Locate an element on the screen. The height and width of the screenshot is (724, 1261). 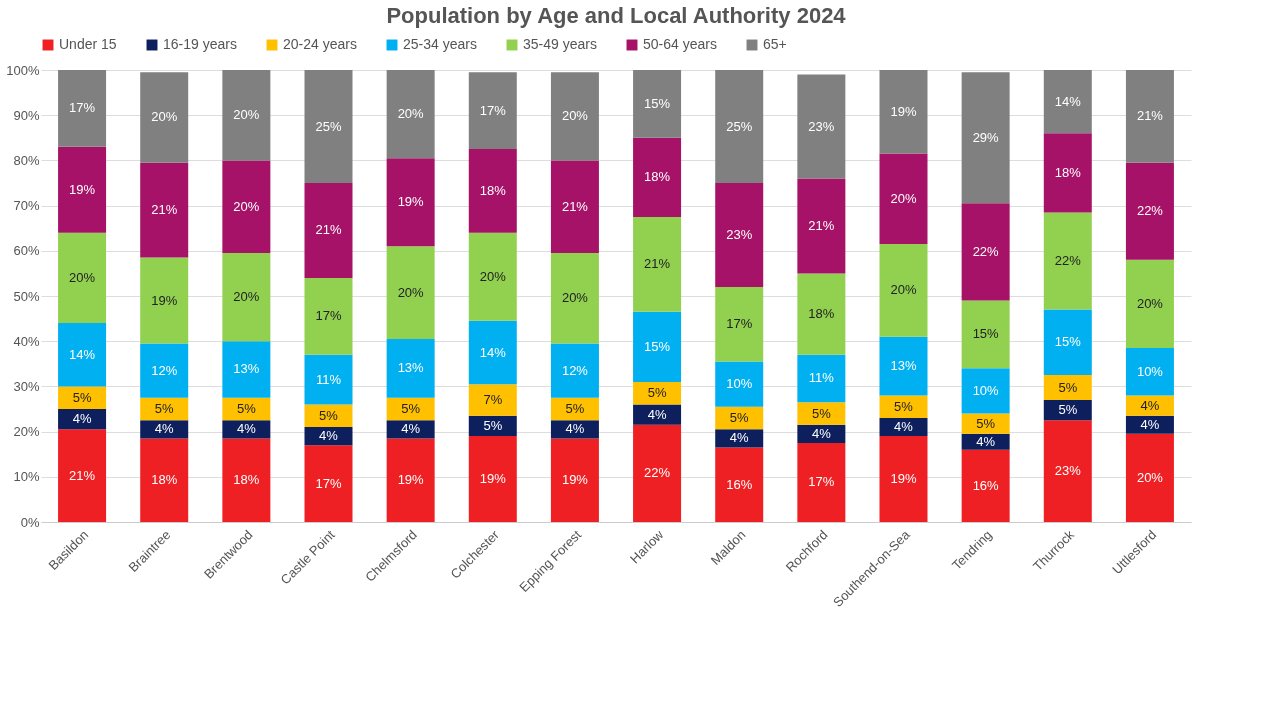
data-label: 11% is located at coordinates (328, 379).